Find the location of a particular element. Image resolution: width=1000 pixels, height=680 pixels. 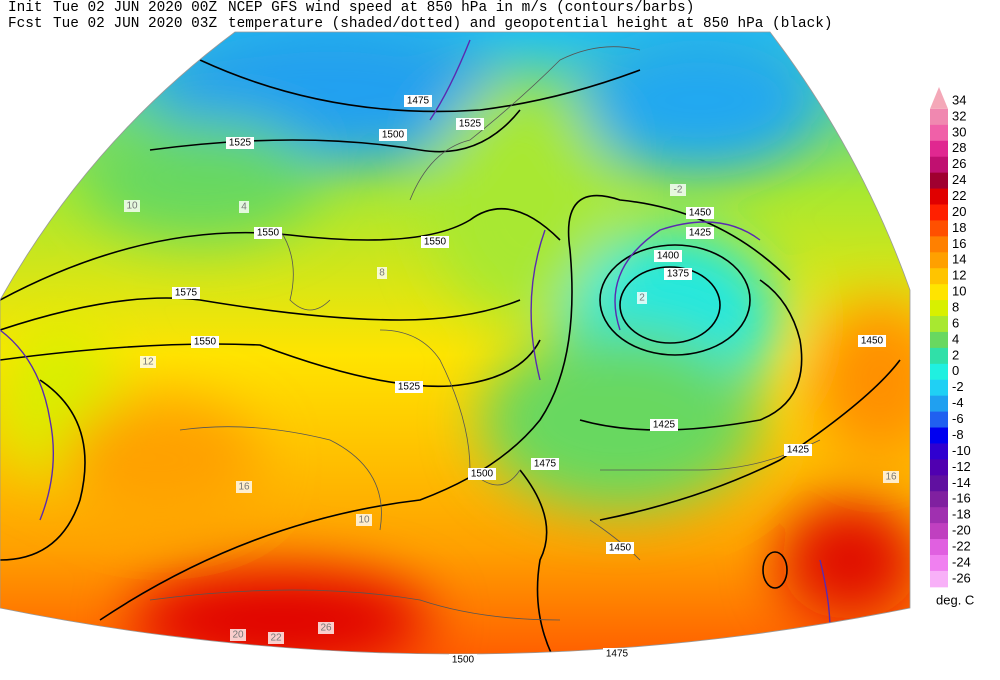

temp-label: 8 is located at coordinates (382, 273).